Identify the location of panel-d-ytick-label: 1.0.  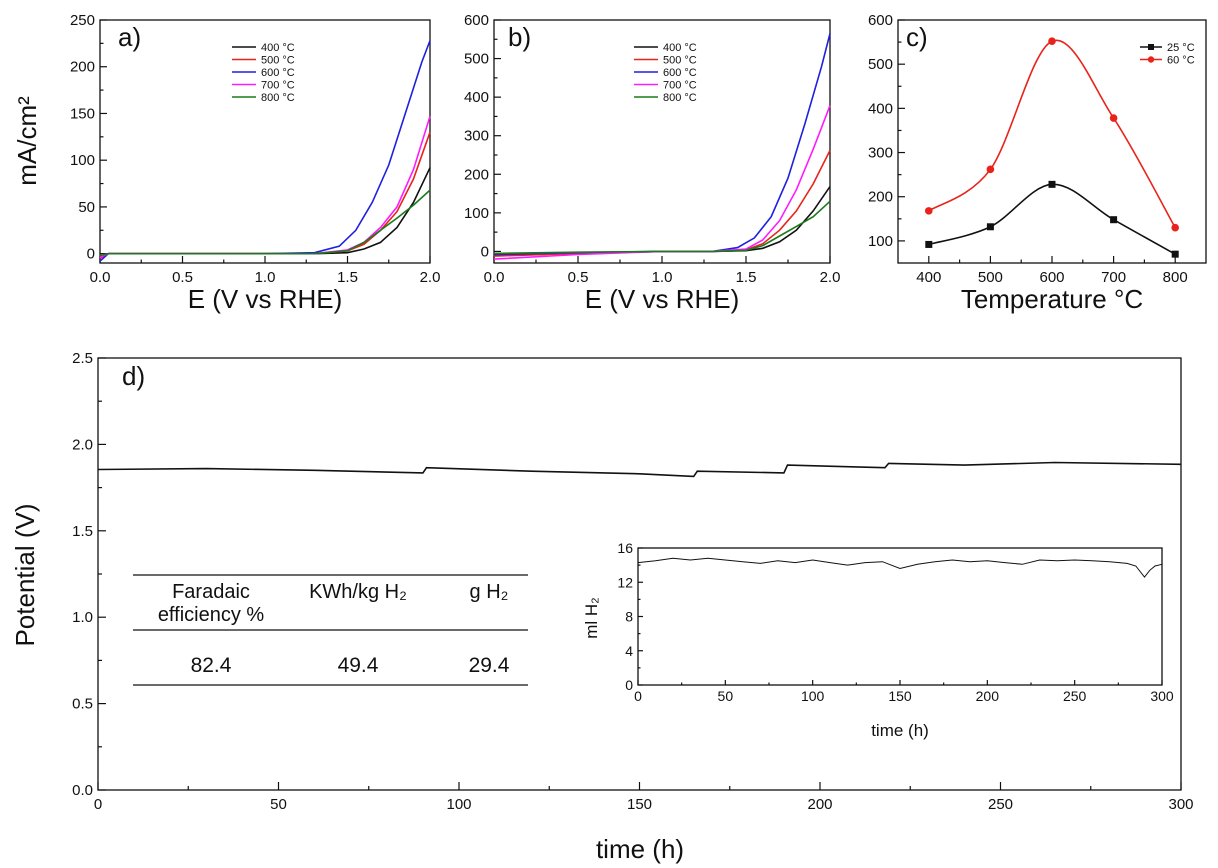
(82, 617).